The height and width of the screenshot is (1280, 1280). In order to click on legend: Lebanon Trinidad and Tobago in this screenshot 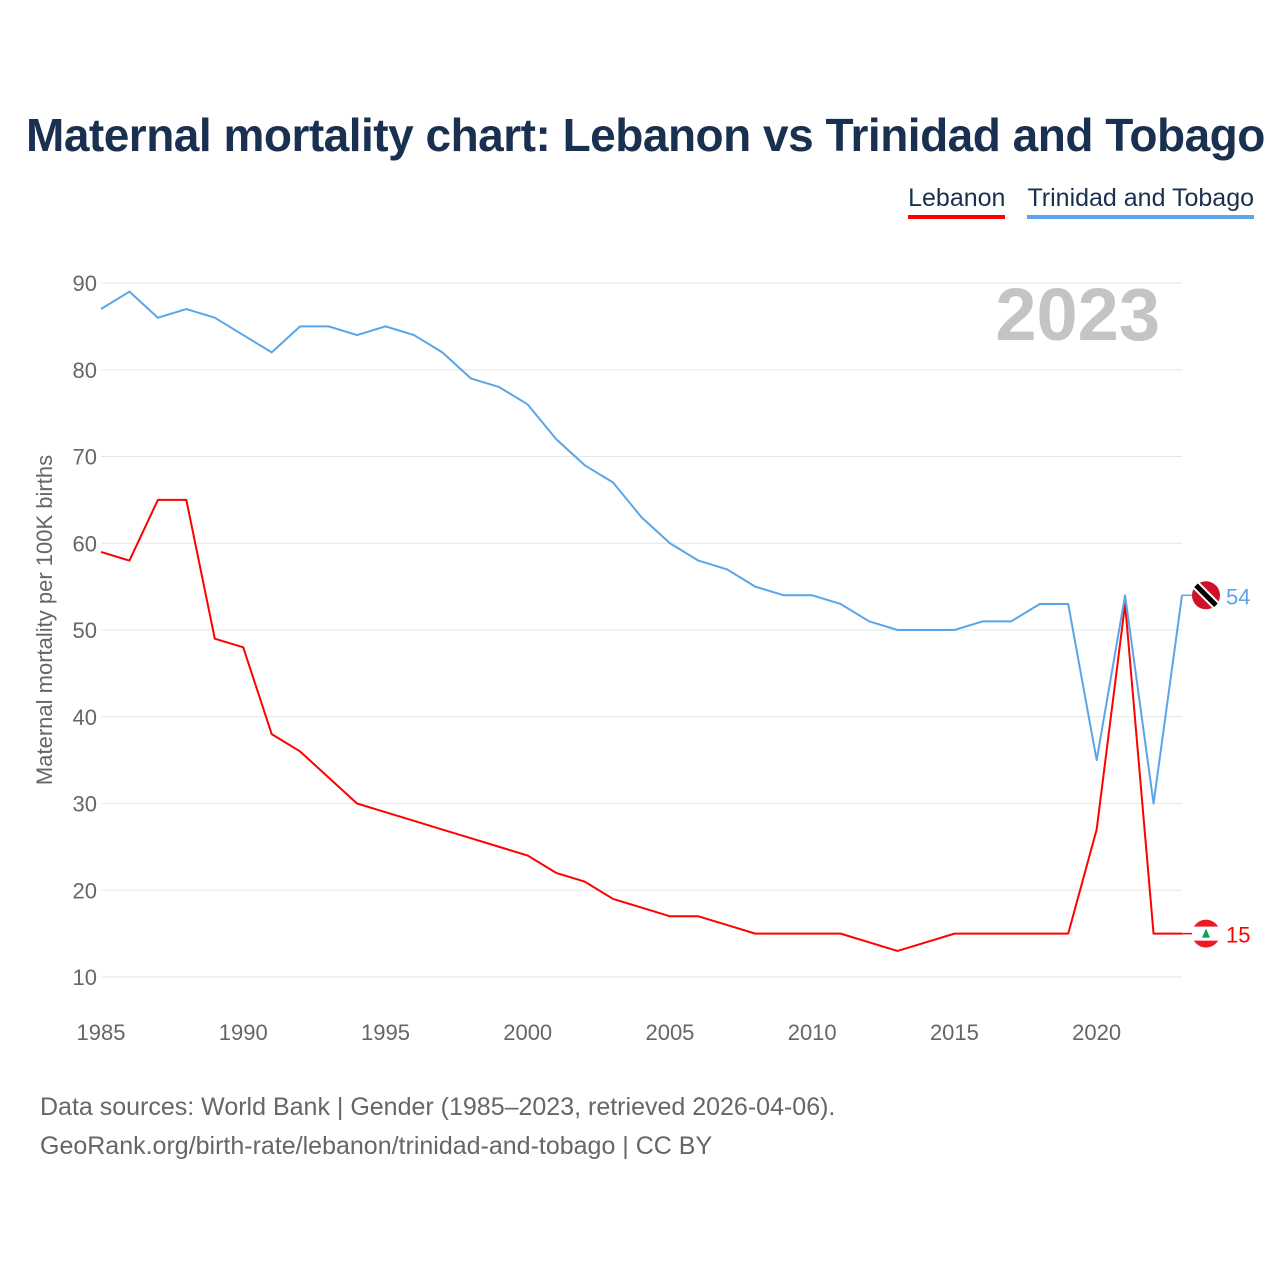, I will do `click(1081, 201)`.